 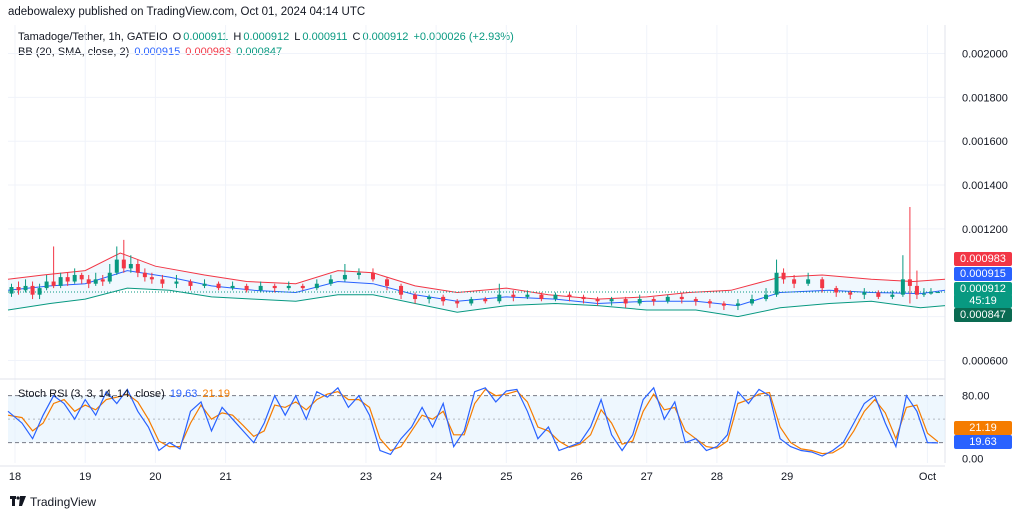 I want to click on stoch-rsi-tick-label: 0.00, so click(x=972, y=459).